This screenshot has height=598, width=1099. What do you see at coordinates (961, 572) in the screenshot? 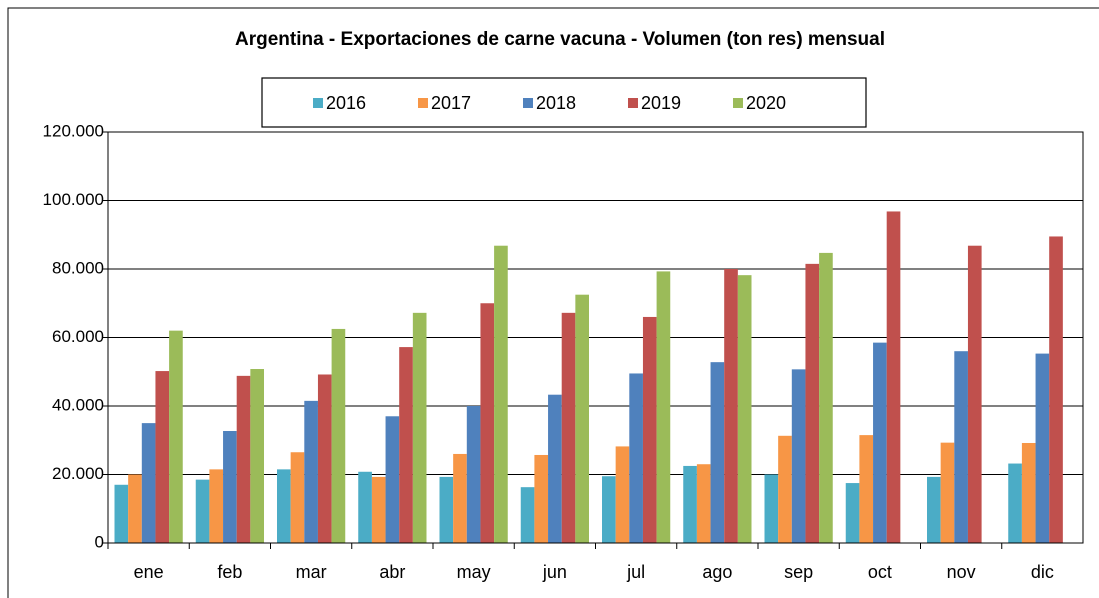
I see `x-tick-label: nov` at bounding box center [961, 572].